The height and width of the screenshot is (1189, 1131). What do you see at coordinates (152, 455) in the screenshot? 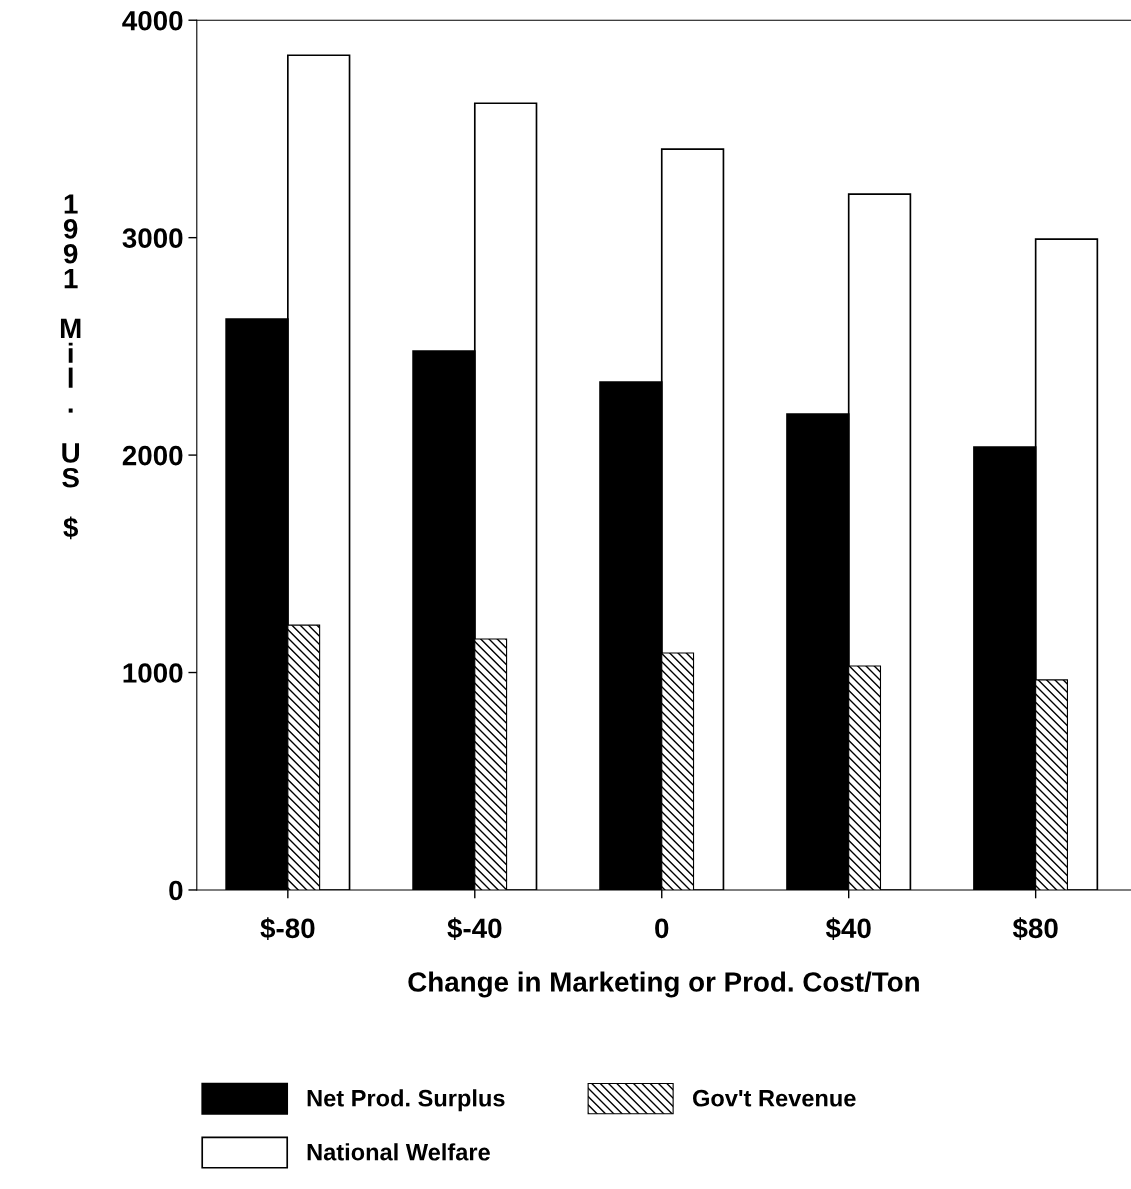
I see `y-tick-label: 2000` at bounding box center [152, 455].